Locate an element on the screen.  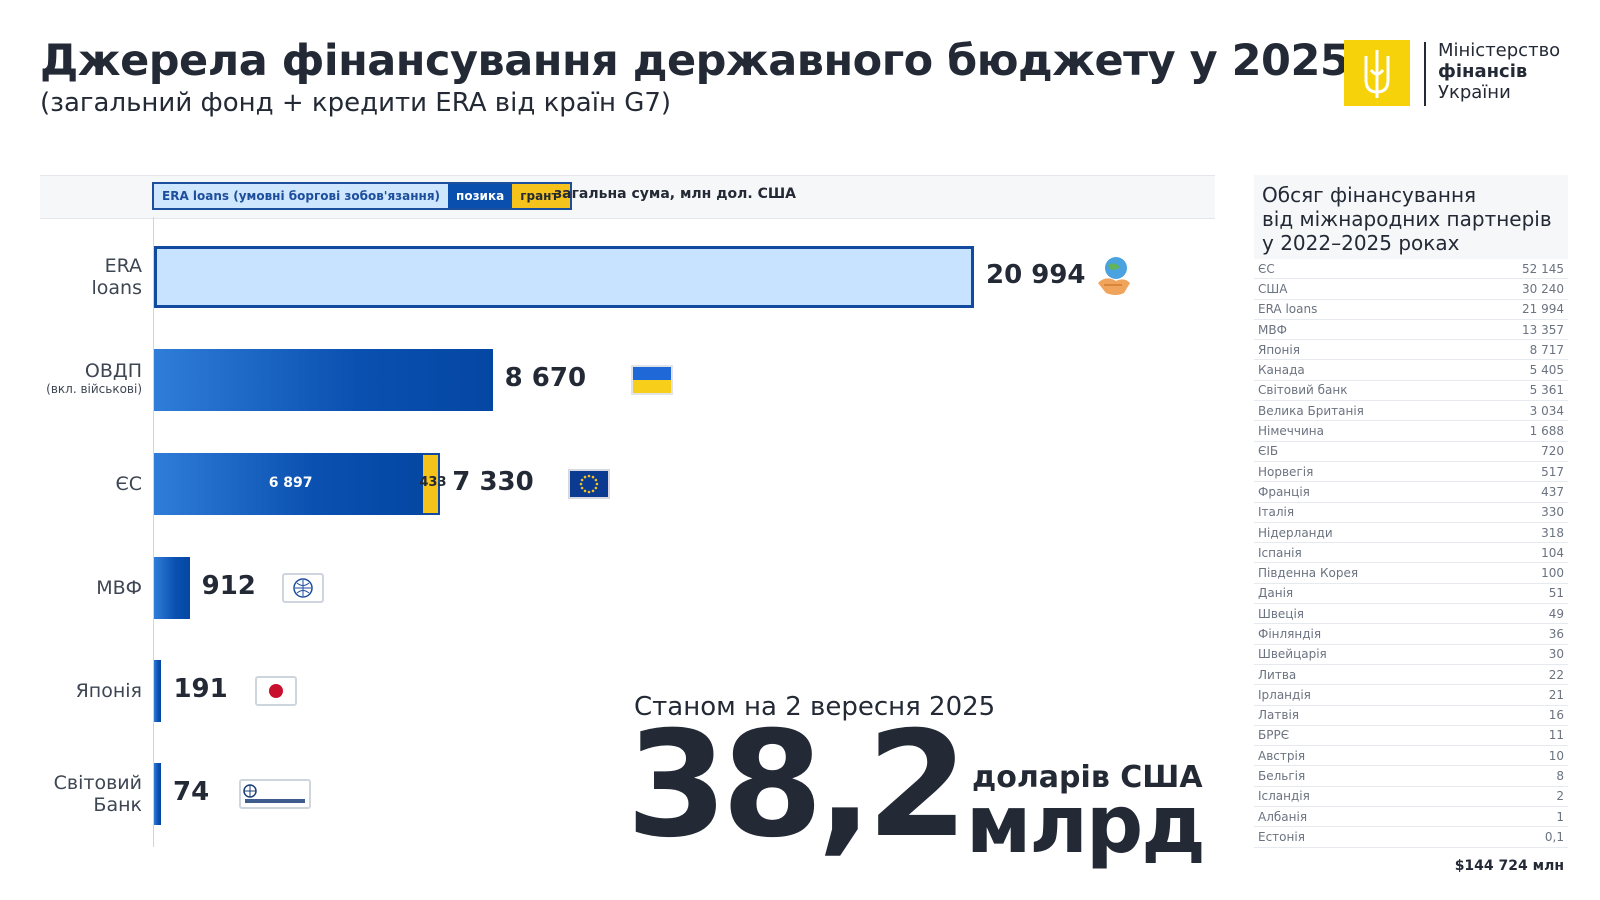
partners-title-line-1: Обсяг фінансування is located at coordinates (1369, 195).